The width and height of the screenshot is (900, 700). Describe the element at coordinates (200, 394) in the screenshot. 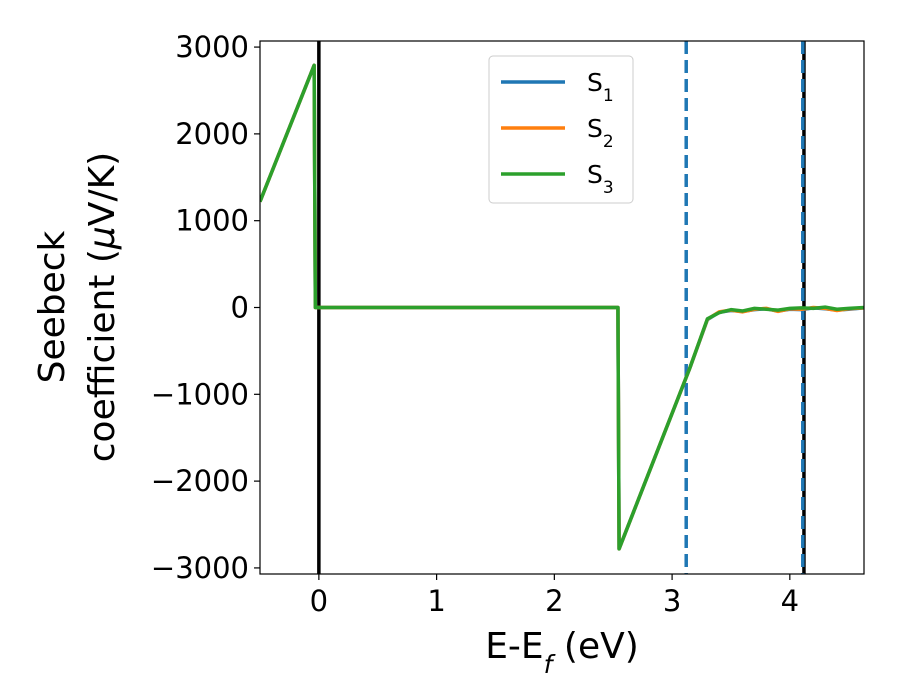

I see `y-tick-label: −1000` at that location.